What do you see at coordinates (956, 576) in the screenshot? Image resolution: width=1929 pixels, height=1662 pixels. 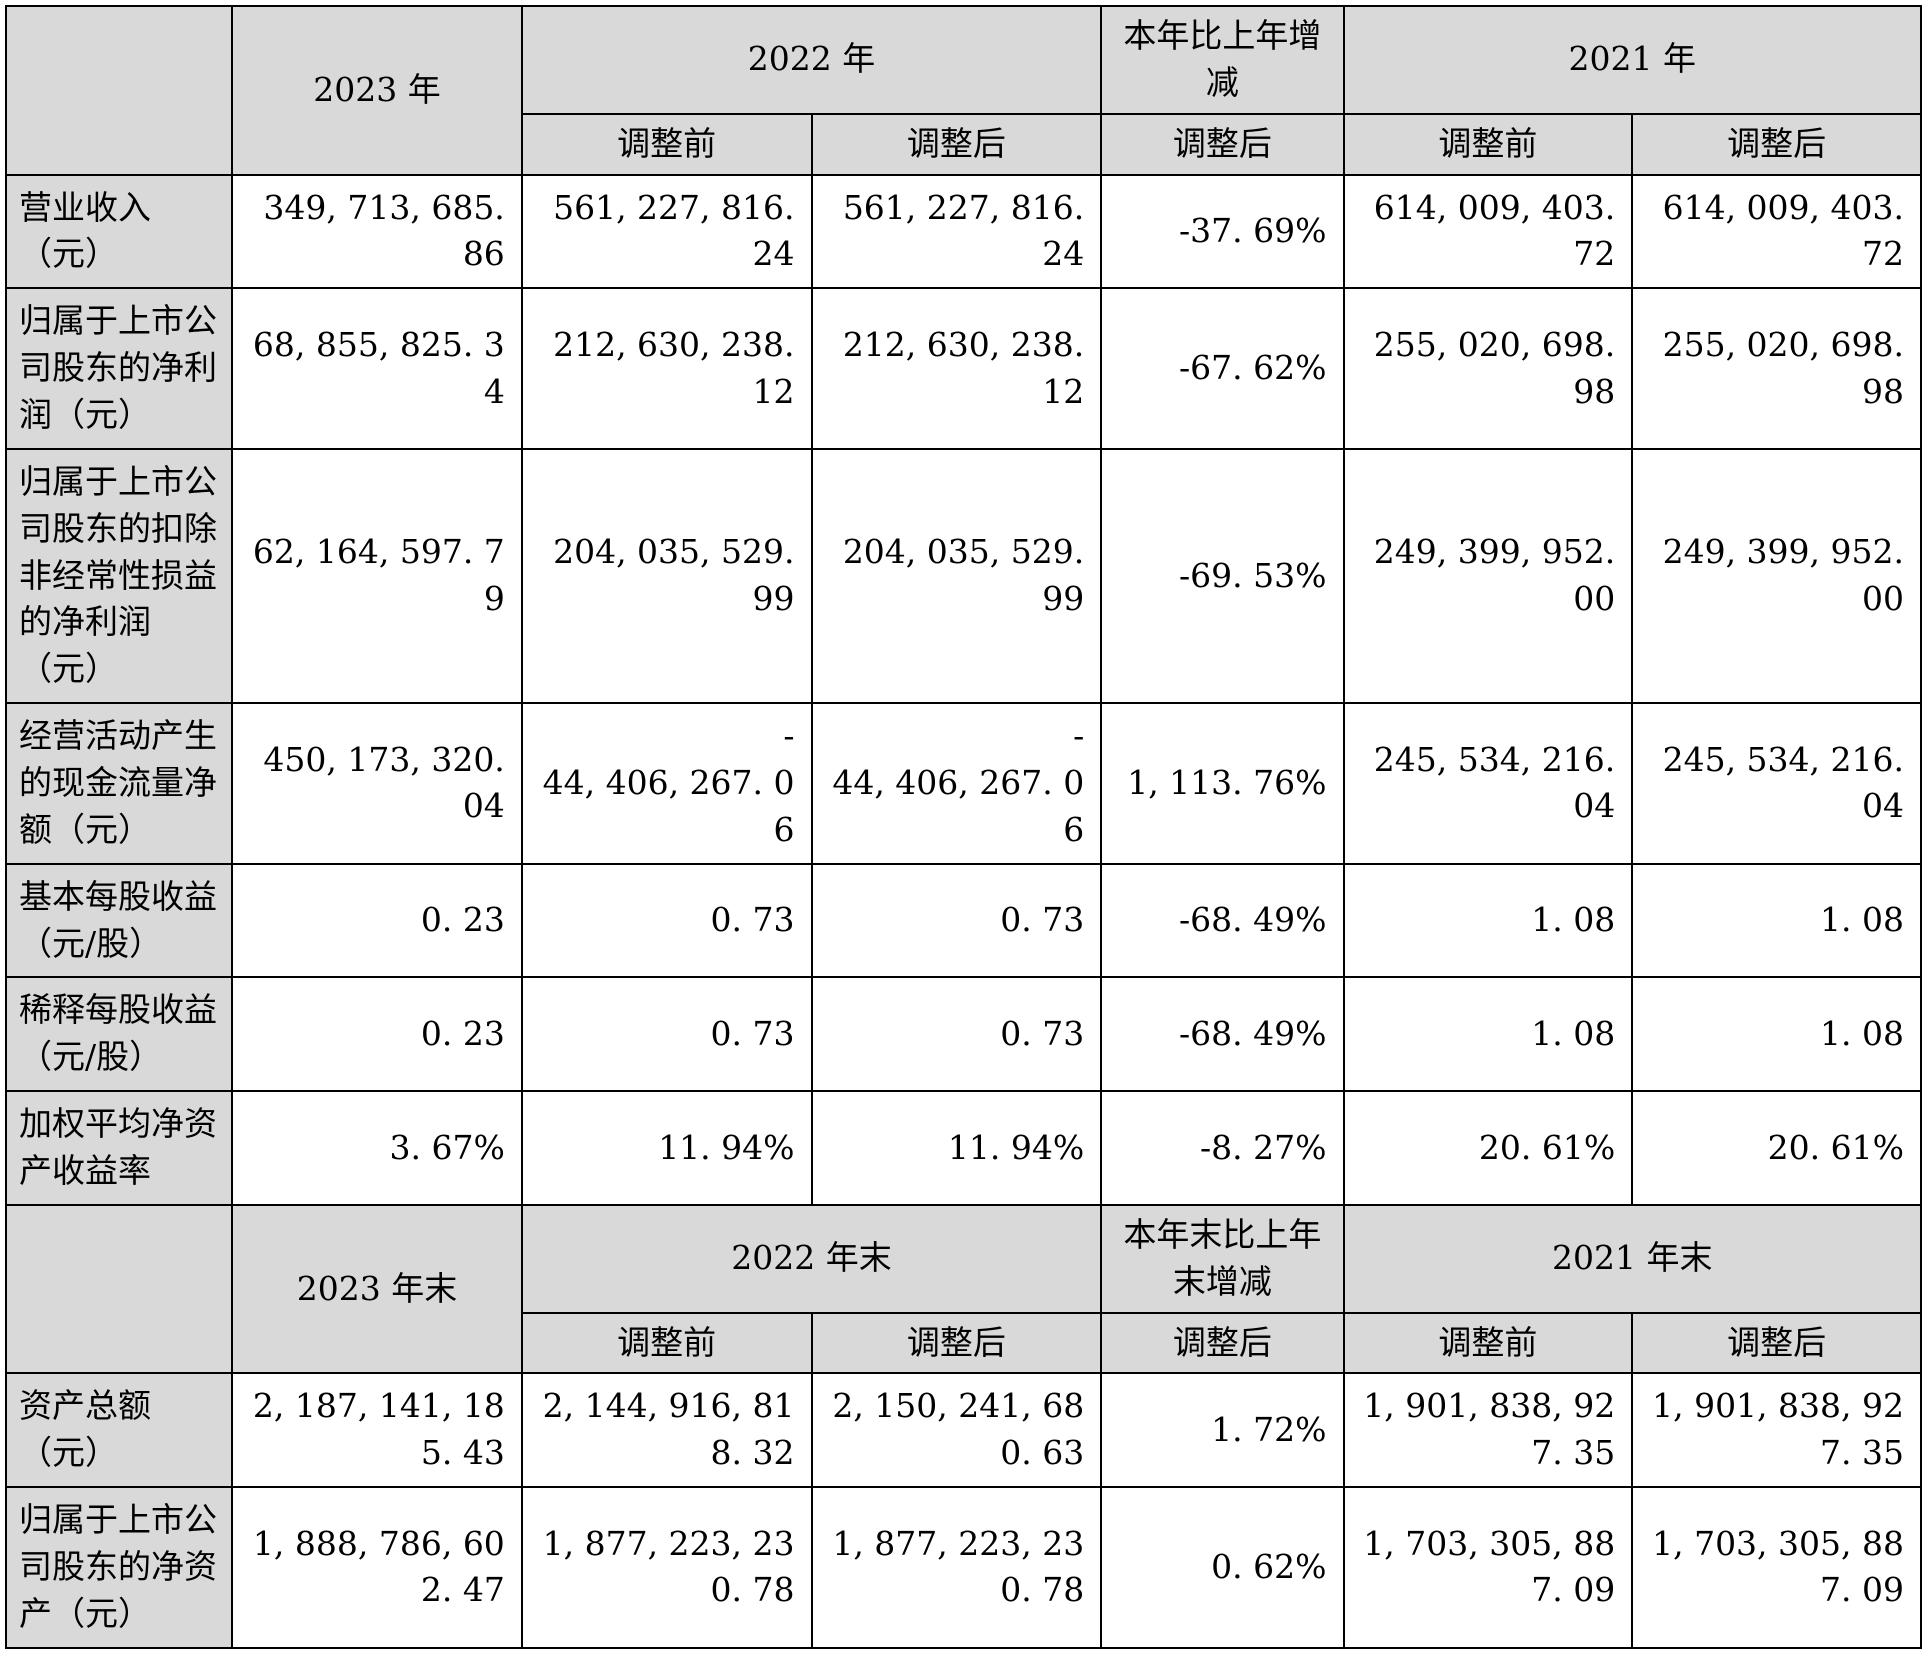 I see `cell-2022-post: 204, 035, 529. 99` at bounding box center [956, 576].